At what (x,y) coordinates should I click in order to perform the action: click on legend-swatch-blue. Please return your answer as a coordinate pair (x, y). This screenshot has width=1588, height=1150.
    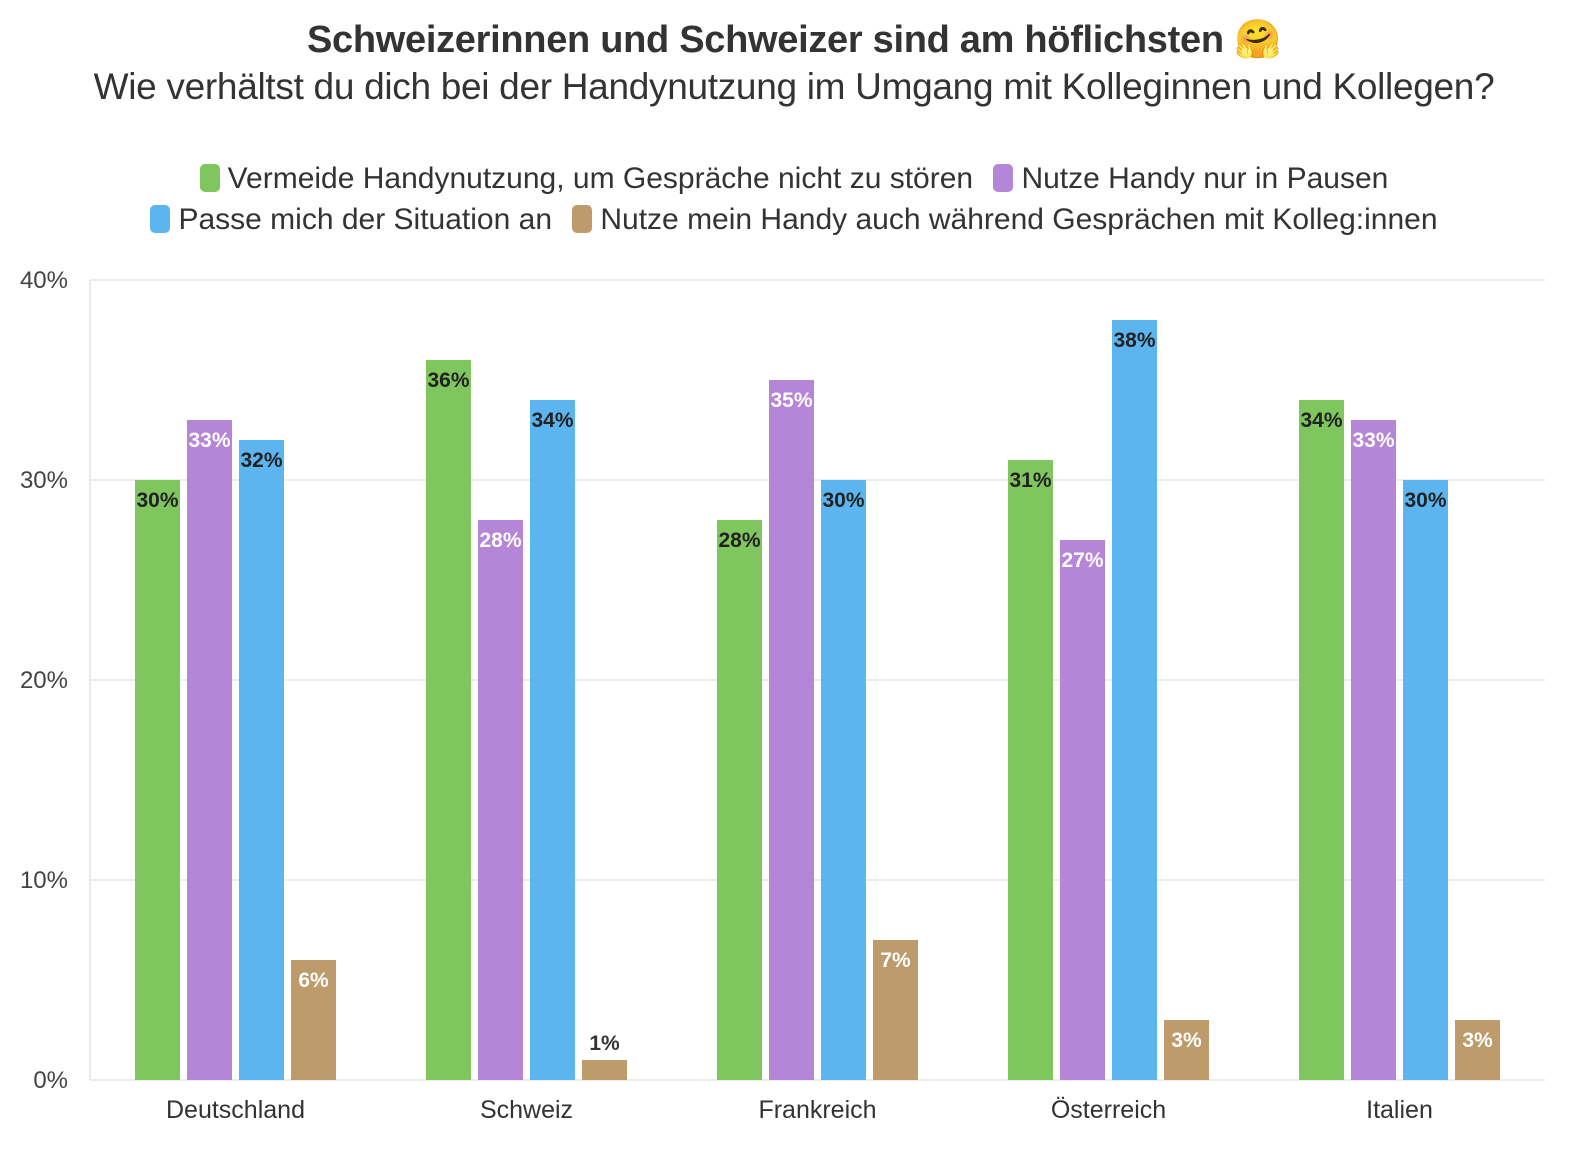
    Looking at the image, I should click on (160, 219).